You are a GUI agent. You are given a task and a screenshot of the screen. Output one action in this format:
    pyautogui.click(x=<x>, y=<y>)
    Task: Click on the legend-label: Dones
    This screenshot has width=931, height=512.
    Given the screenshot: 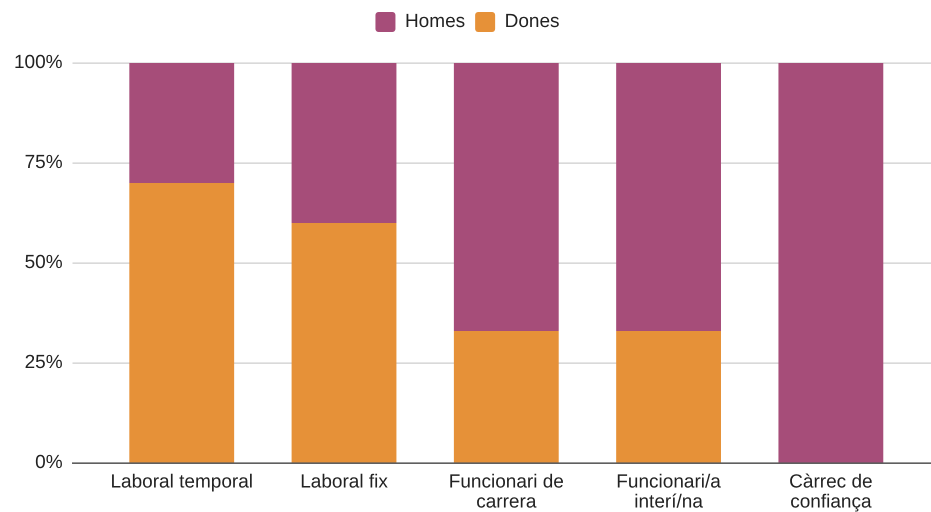 What is the action you would take?
    pyautogui.click(x=532, y=21)
    